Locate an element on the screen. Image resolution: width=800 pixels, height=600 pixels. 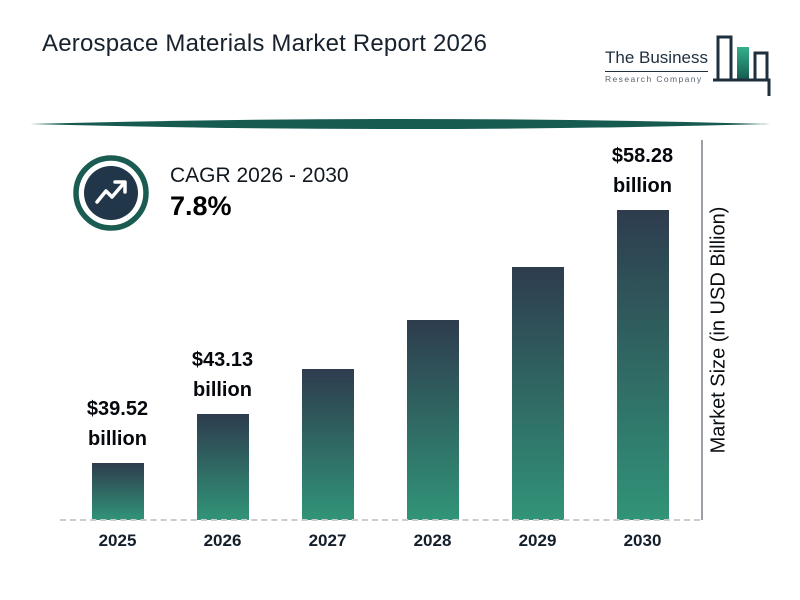
bar-value-label-2025: $39.52 billion is located at coordinates (117, 424).